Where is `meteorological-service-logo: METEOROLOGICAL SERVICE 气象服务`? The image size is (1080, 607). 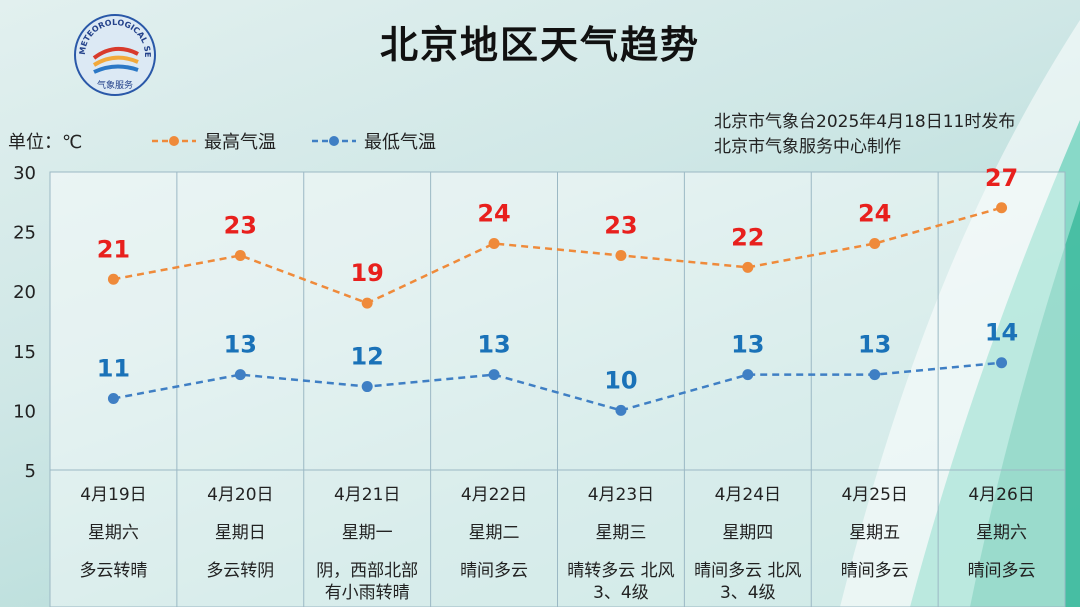
meteorological-service-logo: METEOROLOGICAL SERVICE 气象服务 is located at coordinates (113, 51).